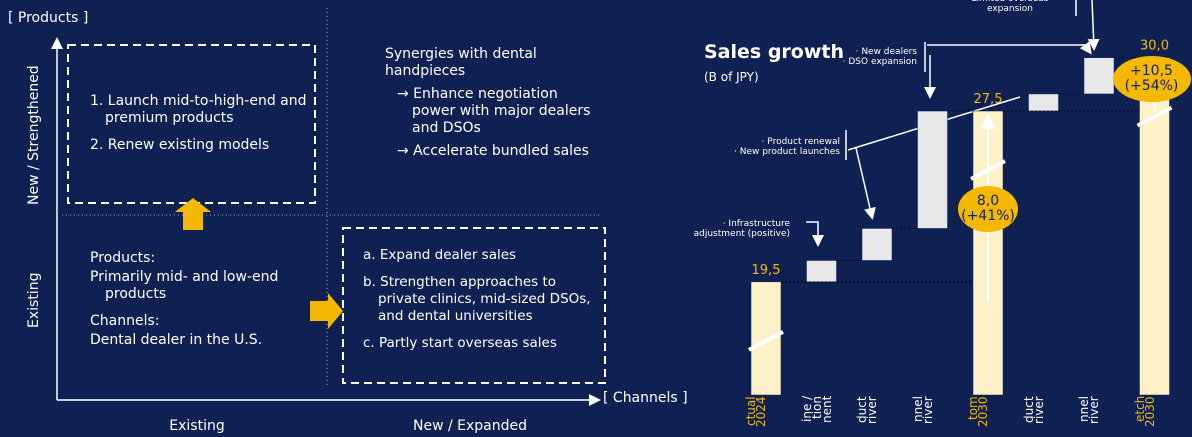 The image size is (1192, 437). What do you see at coordinates (978, 411) in the screenshot?
I see `x-tick-label: tom 2030` at bounding box center [978, 411].